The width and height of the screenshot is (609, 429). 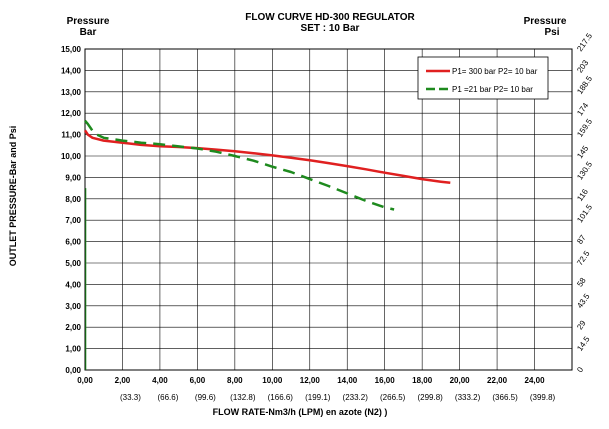 What do you see at coordinates (281, 397) in the screenshot?
I see `x-tick-label-lpm: (166.6)` at bounding box center [281, 397].